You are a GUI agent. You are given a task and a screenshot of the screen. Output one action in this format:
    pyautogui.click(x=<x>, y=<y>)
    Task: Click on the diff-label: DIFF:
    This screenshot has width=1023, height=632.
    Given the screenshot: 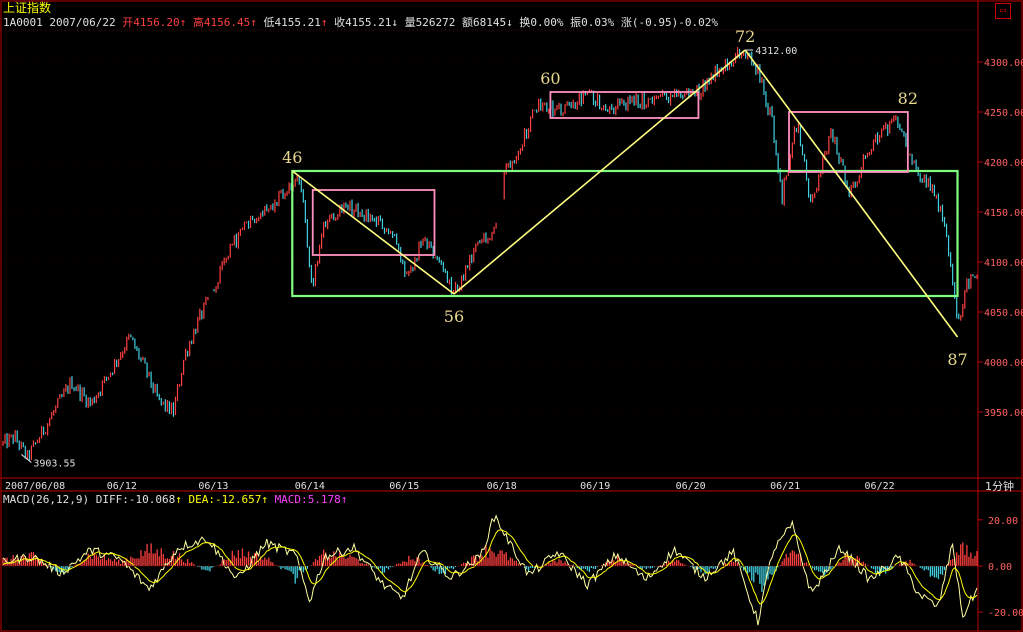 What is the action you would take?
    pyautogui.click(x=112, y=499)
    